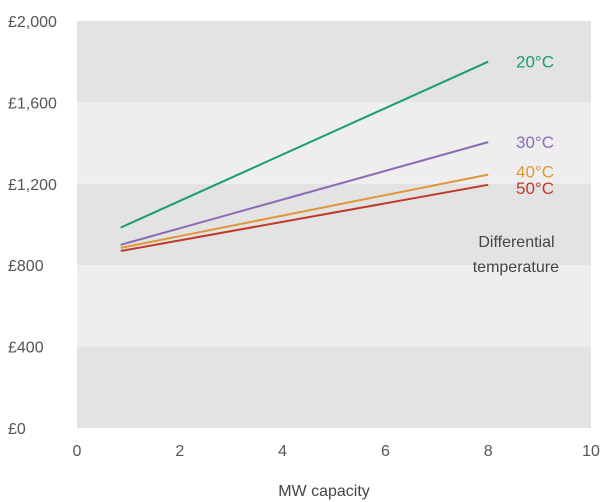  I want to click on x-axis-tick-labels: 0 2 4 6 8 10, so click(336, 451).